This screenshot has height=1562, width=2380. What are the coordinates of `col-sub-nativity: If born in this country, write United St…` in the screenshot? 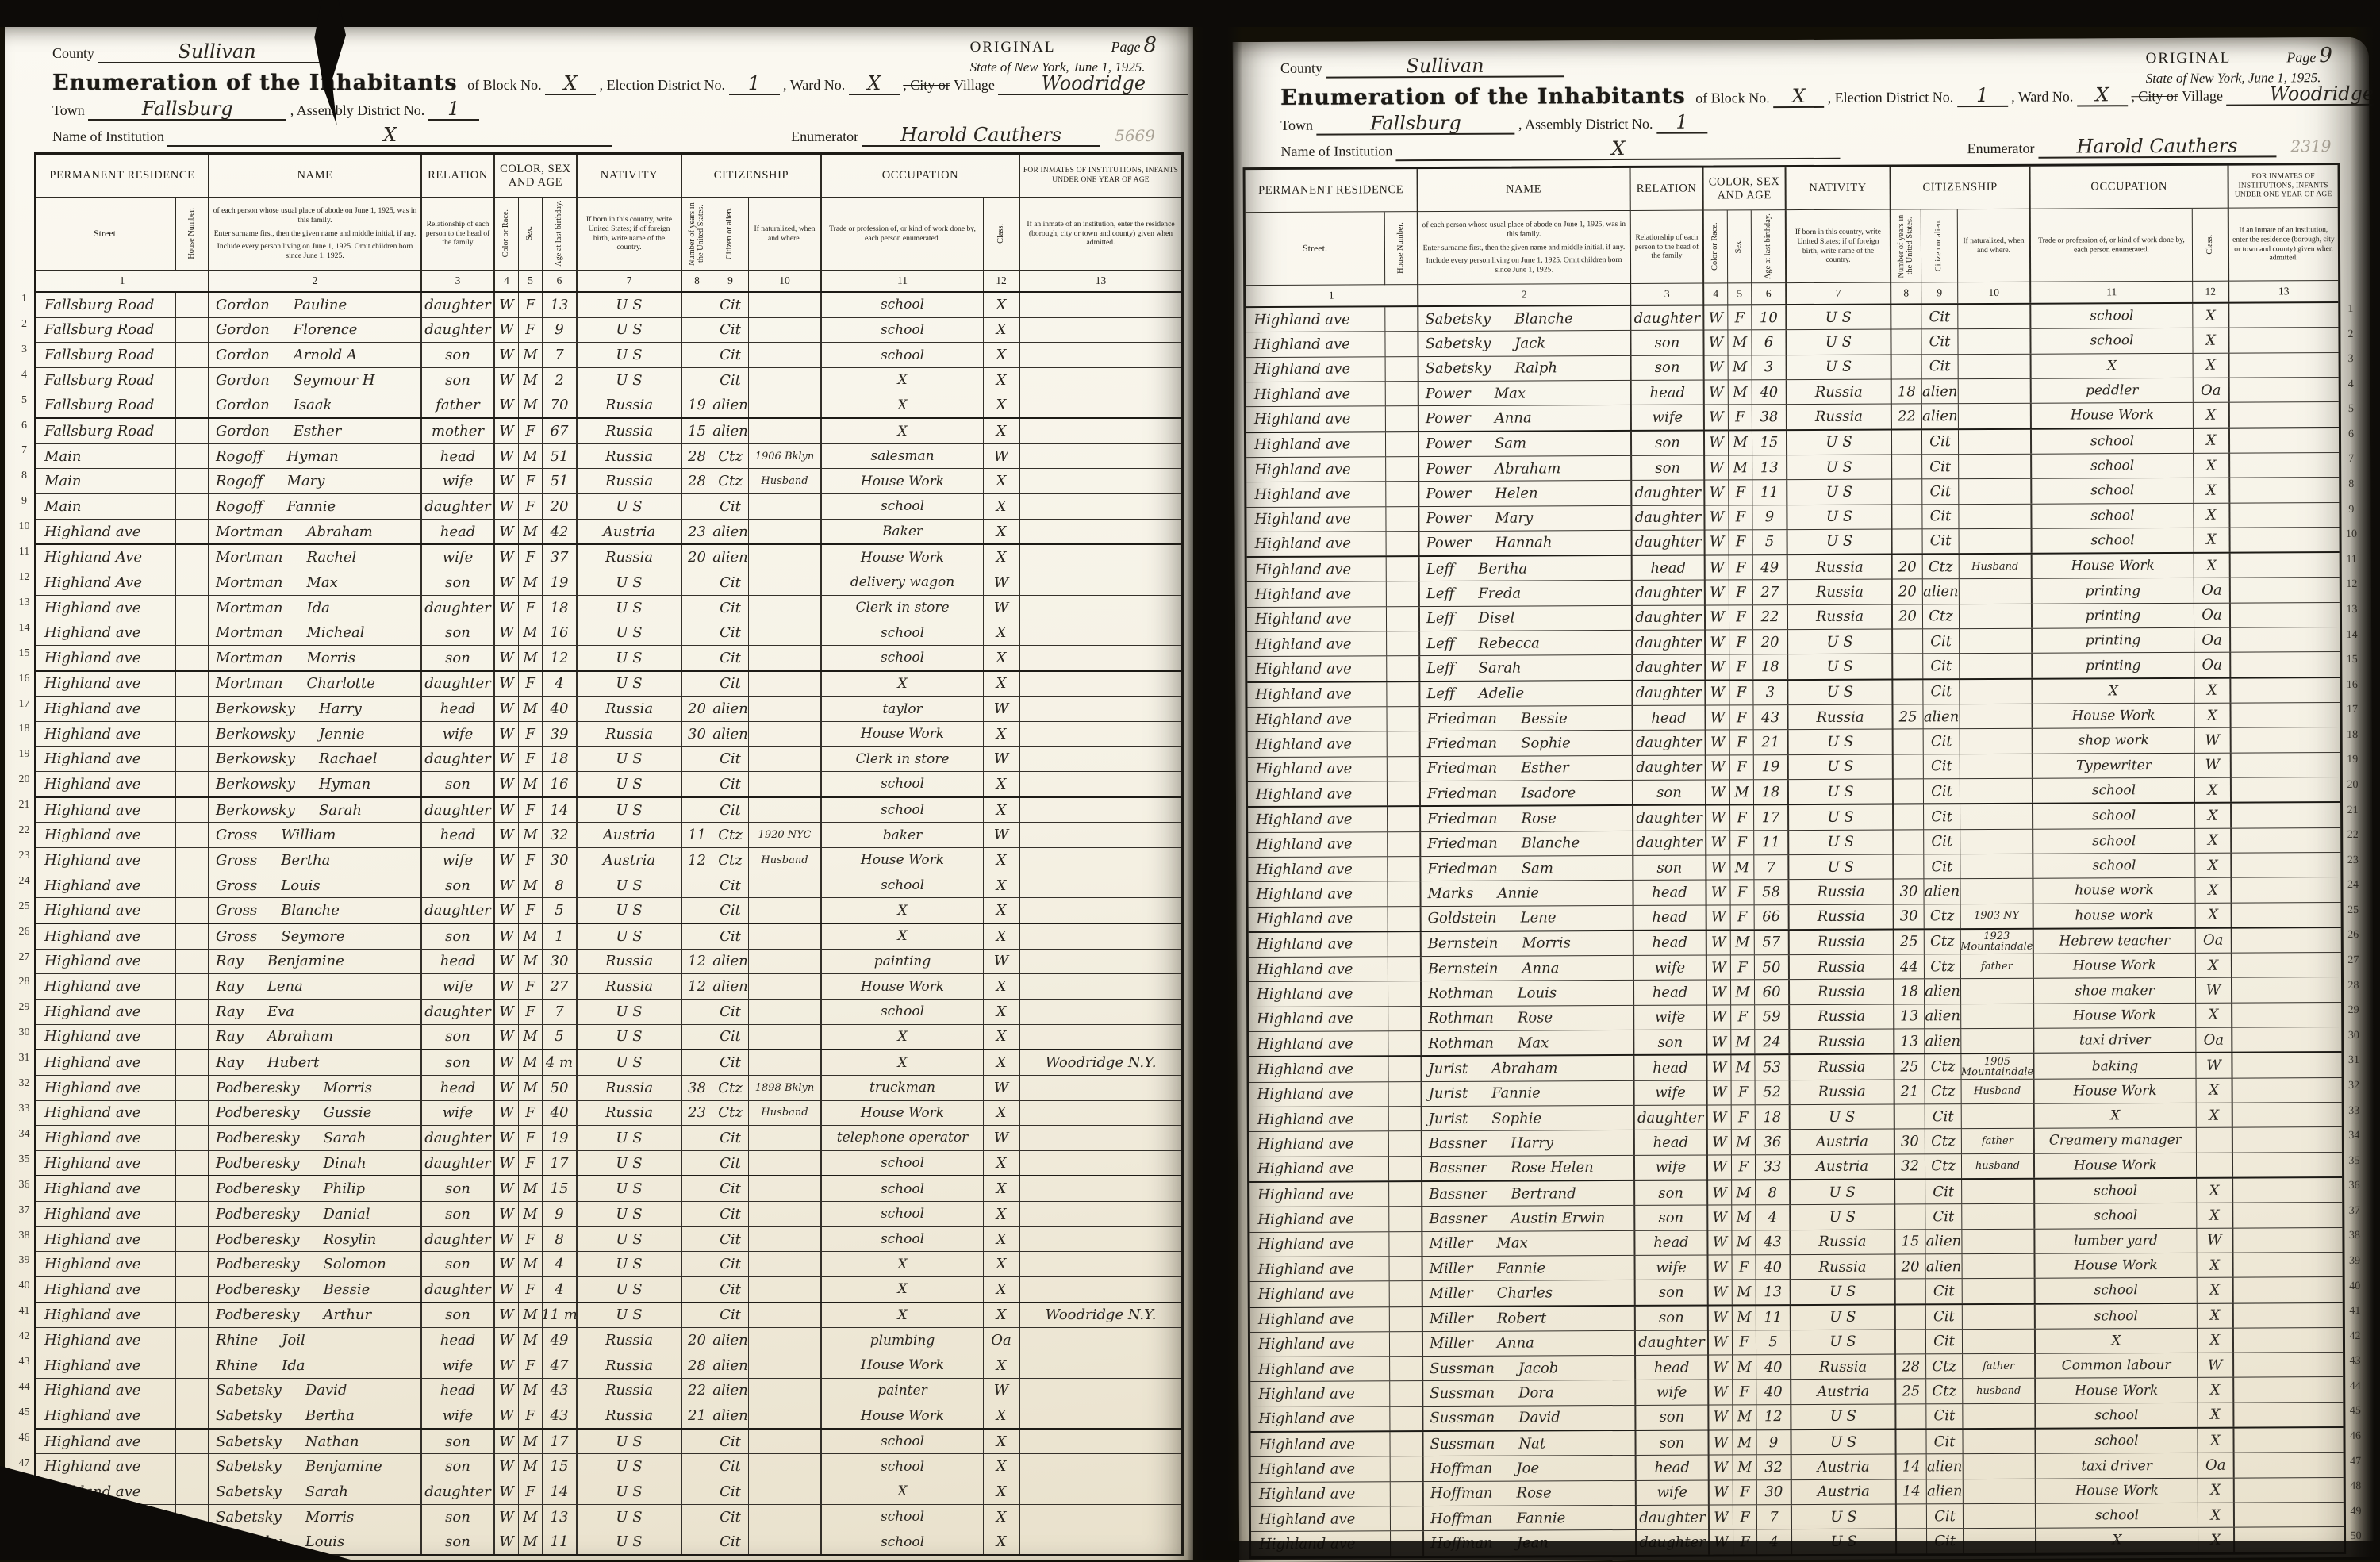 It's located at (630, 235).